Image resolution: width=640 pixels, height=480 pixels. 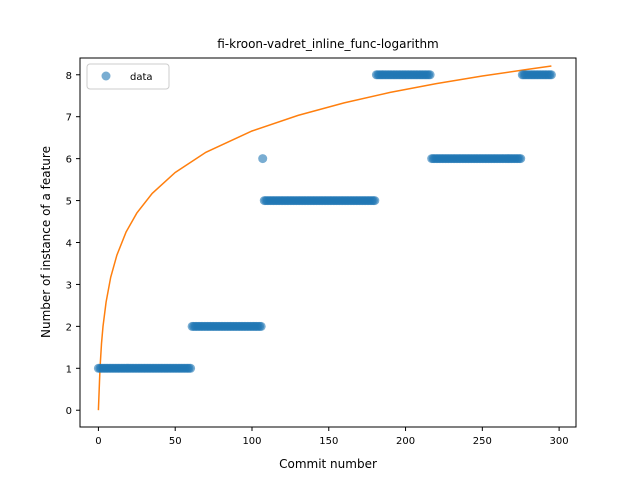 What do you see at coordinates (69, 118) in the screenshot?
I see `y-tick-label: 7` at bounding box center [69, 118].